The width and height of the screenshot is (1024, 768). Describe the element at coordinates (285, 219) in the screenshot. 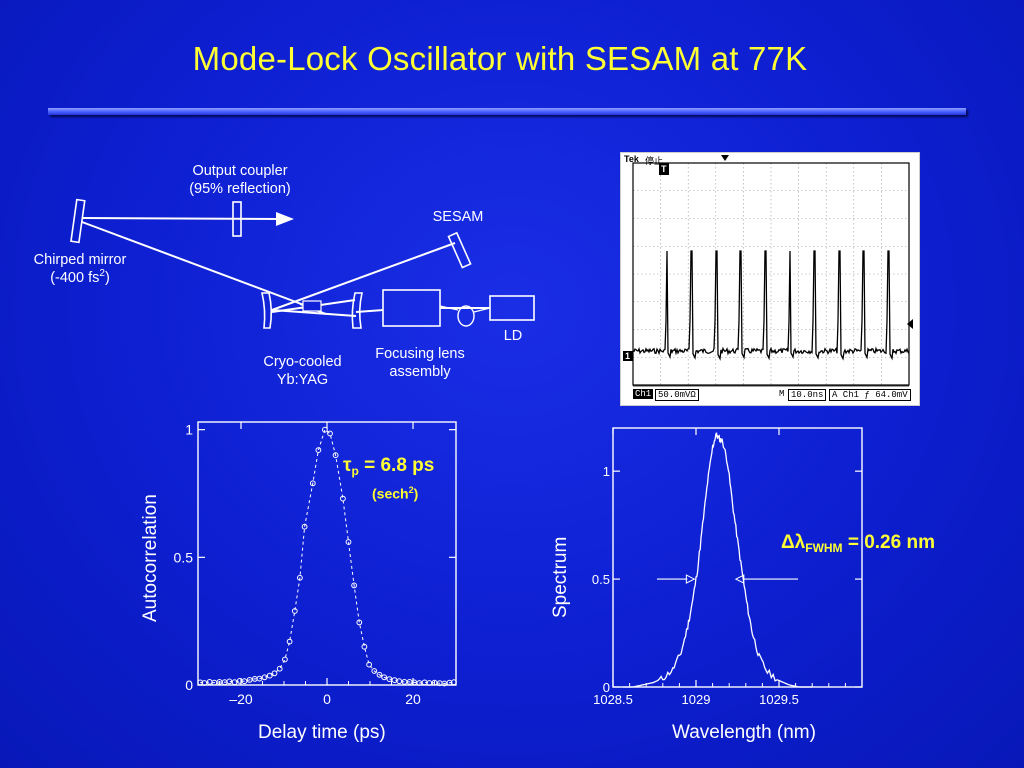

I see `output-arrowhead` at that location.